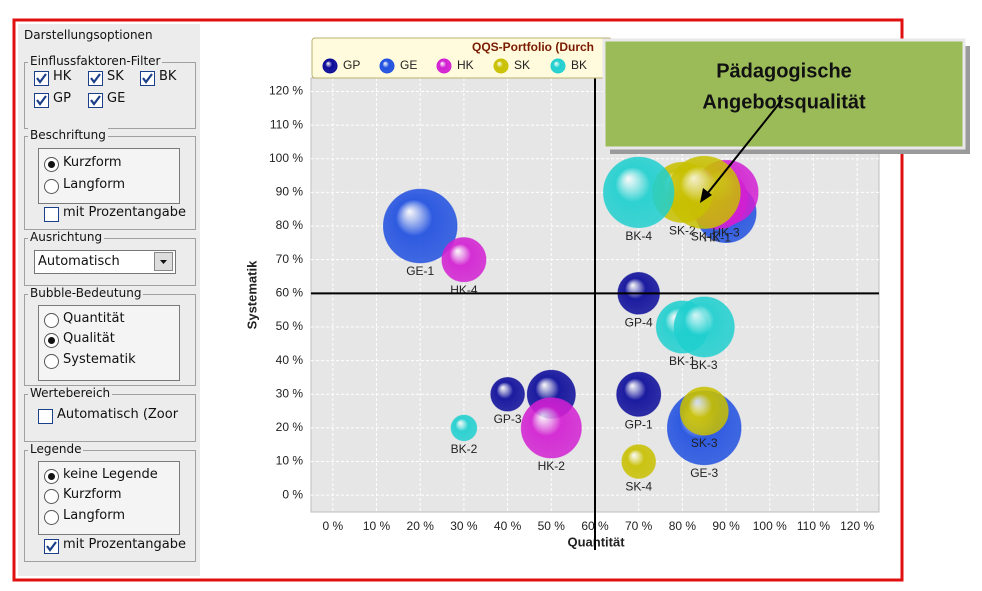 The width and height of the screenshot is (982, 591). Describe the element at coordinates (290, 326) in the screenshot. I see `y-tick-label: 50 %` at that location.